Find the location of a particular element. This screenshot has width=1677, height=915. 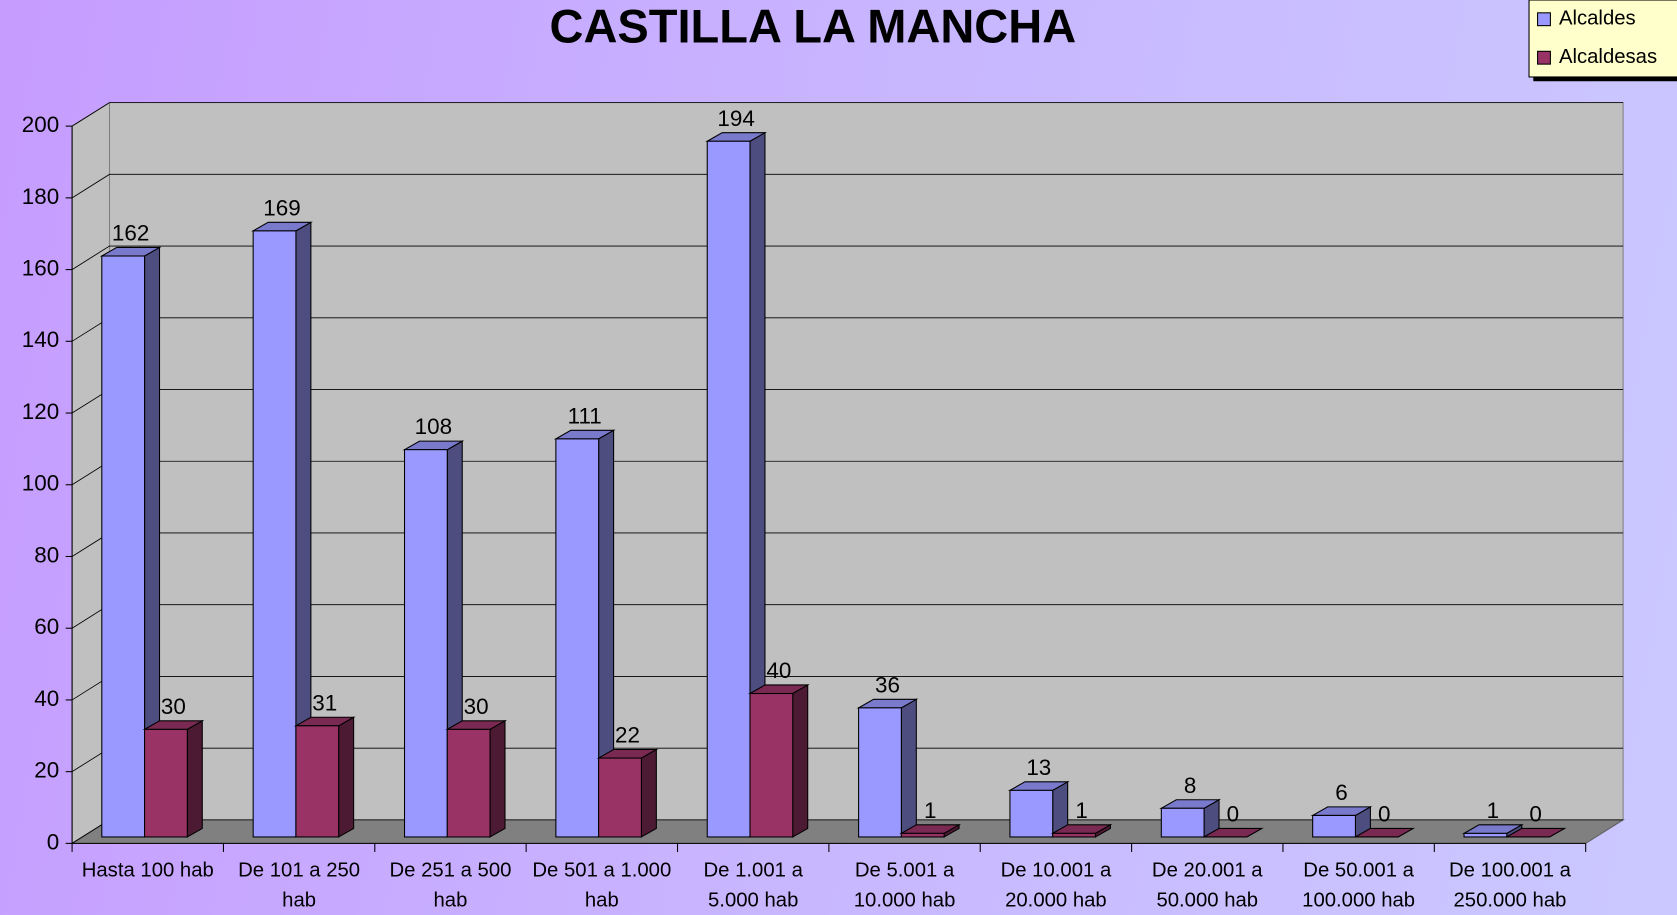

x-tick-label: De 251 a 500 hab is located at coordinates (450, 885).